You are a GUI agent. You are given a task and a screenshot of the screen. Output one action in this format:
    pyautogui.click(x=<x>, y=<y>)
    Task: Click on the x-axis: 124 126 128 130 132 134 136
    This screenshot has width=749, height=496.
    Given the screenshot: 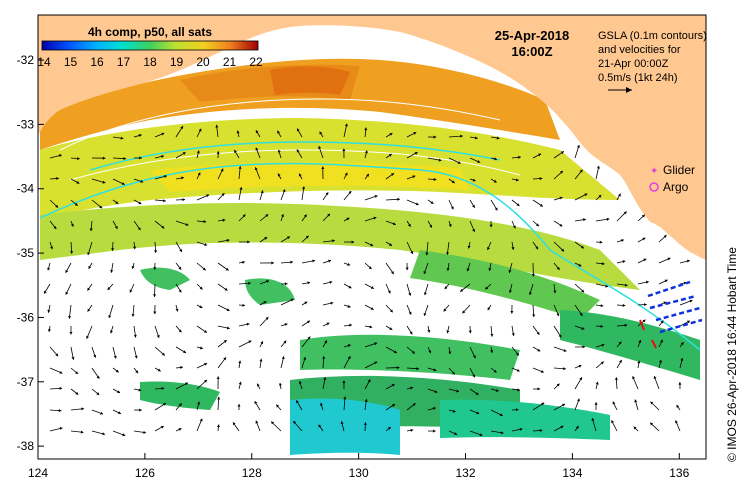 What is the action you would take?
    pyautogui.click(x=359, y=466)
    